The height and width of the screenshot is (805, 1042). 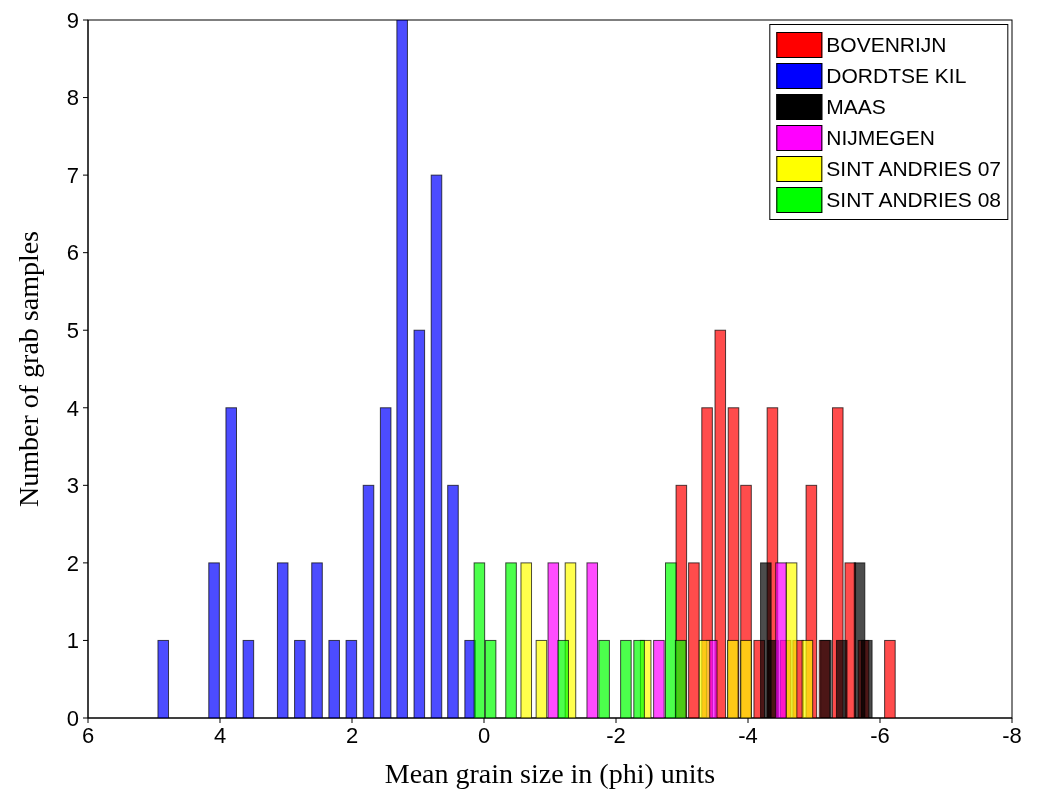 What do you see at coordinates (913, 200) in the screenshot?
I see `legend-label: SINT ANDRIES 08` at bounding box center [913, 200].